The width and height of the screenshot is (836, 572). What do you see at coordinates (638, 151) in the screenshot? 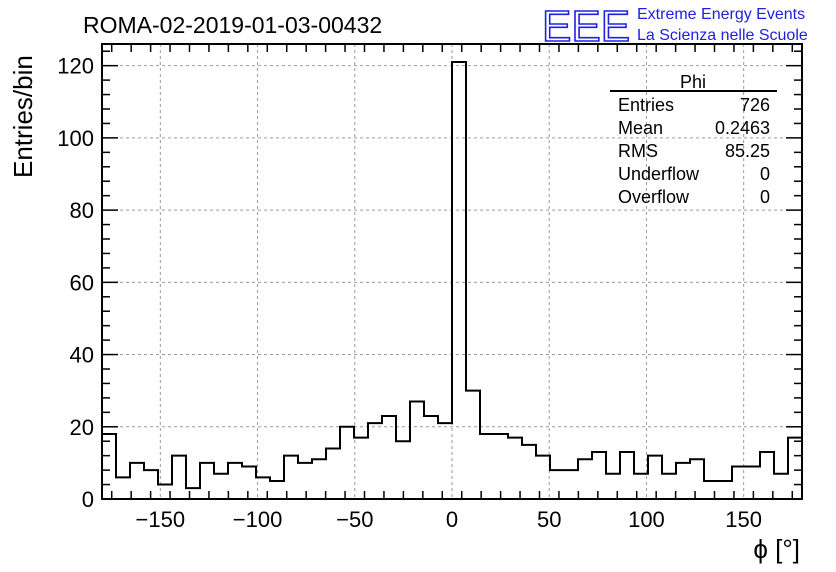
I see `stats-row-label: RMS` at bounding box center [638, 151].